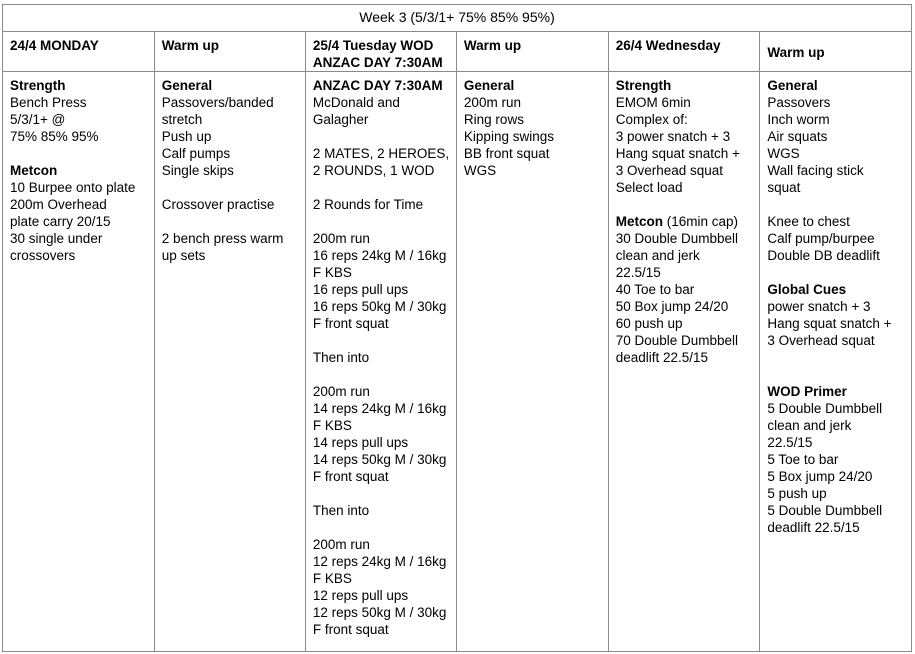 This screenshot has height=654, width=915. Describe the element at coordinates (653, 102) in the screenshot. I see `text-line: EMOM 6min` at that location.